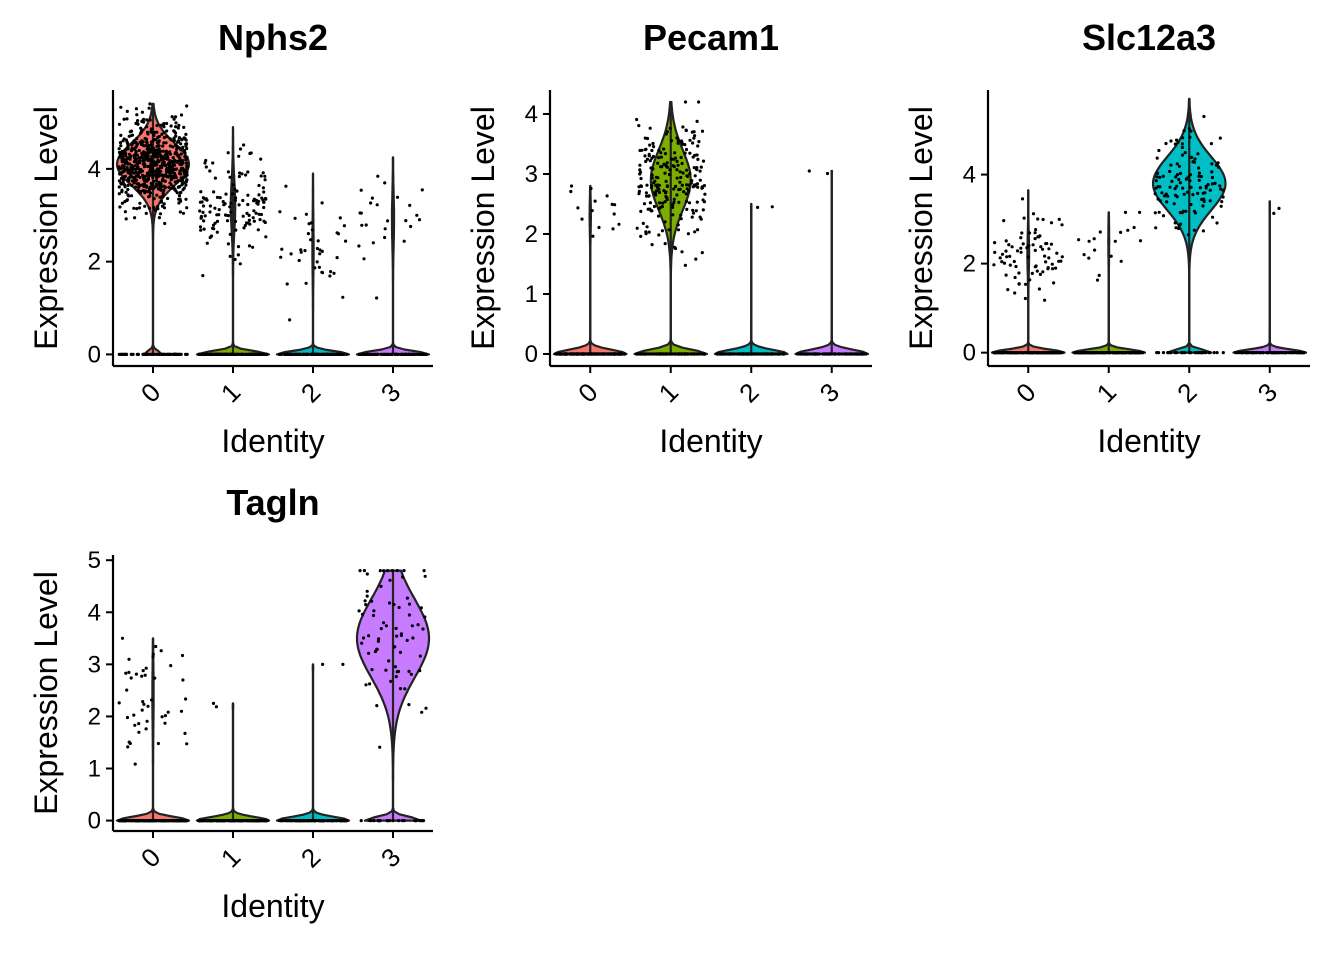 This screenshot has height=960, width=1344. I want to click on y-tick-label: 3, so click(531, 174).